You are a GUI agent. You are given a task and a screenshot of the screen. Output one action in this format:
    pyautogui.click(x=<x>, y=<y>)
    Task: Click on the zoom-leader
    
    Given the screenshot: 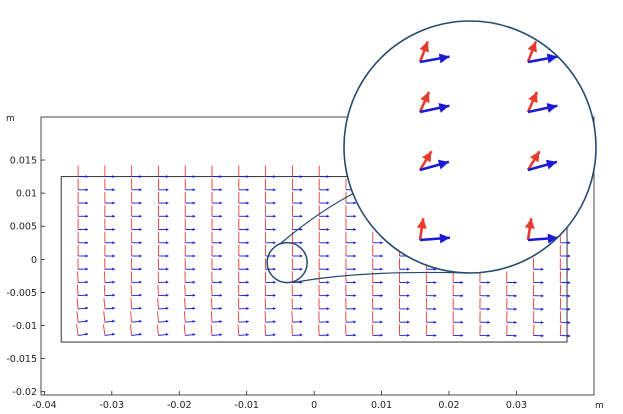 What is the action you would take?
    pyautogui.click(x=374, y=236)
    